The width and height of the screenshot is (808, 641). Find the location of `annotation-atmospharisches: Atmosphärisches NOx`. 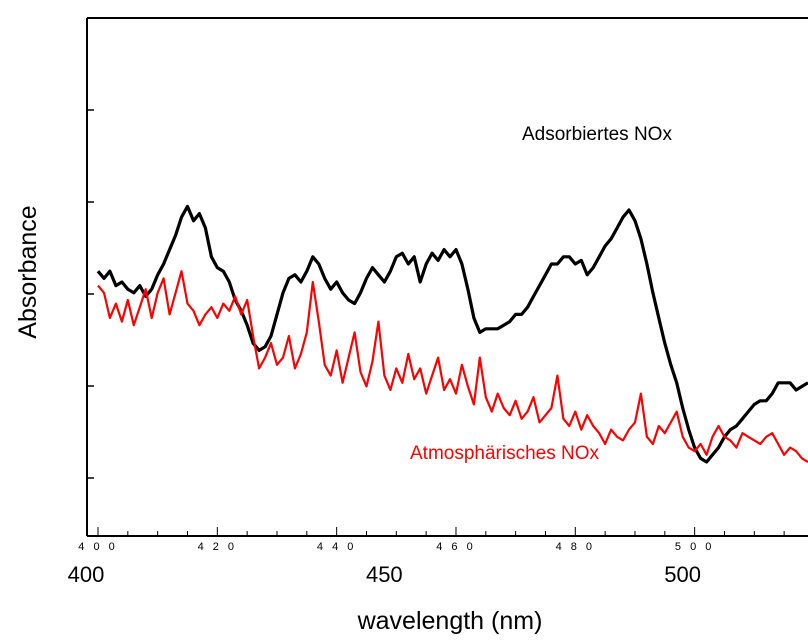

annotation-atmospharisches: Atmosphärisches NOx is located at coordinates (505, 453).